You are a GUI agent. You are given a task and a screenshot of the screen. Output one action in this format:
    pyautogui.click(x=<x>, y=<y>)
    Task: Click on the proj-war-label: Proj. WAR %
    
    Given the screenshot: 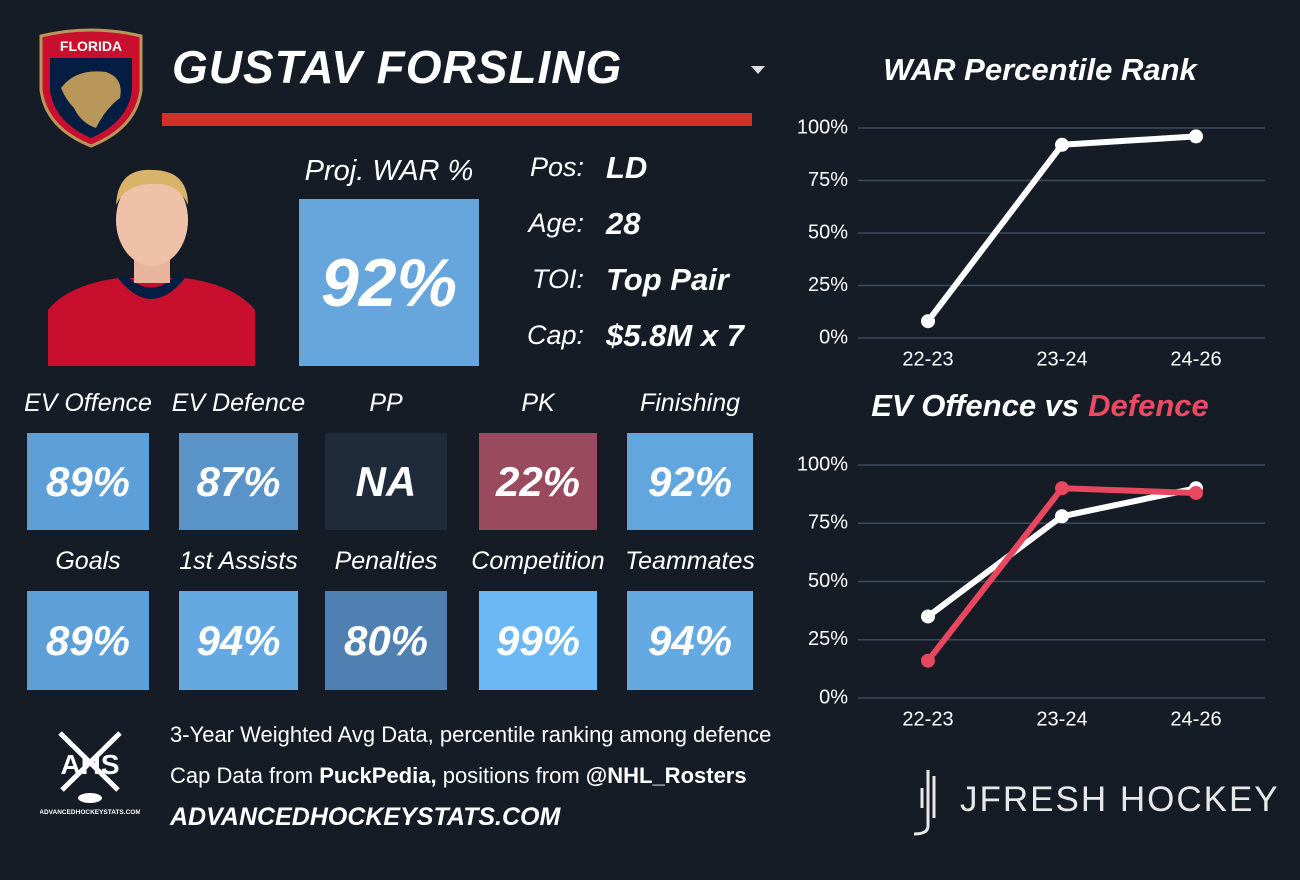 What is the action you would take?
    pyautogui.click(x=389, y=171)
    